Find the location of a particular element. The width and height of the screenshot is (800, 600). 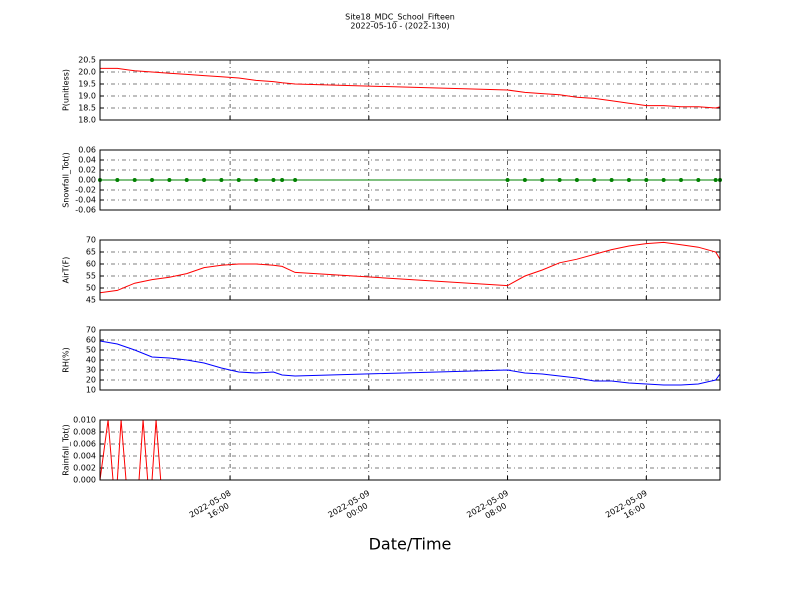

y-tick-label: -0.04 is located at coordinates (85, 200).